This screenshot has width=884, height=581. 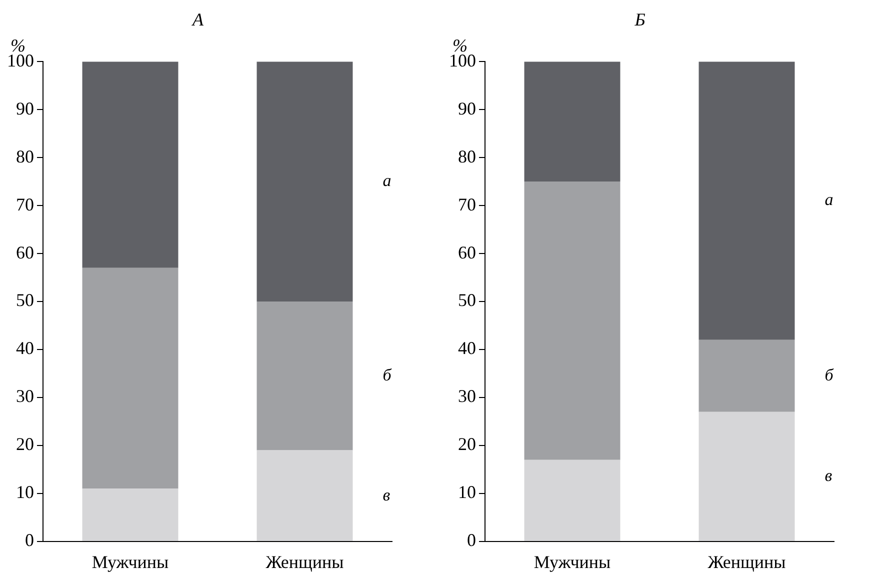 What do you see at coordinates (640, 20) in the screenshot?
I see `chart-title: Б` at bounding box center [640, 20].